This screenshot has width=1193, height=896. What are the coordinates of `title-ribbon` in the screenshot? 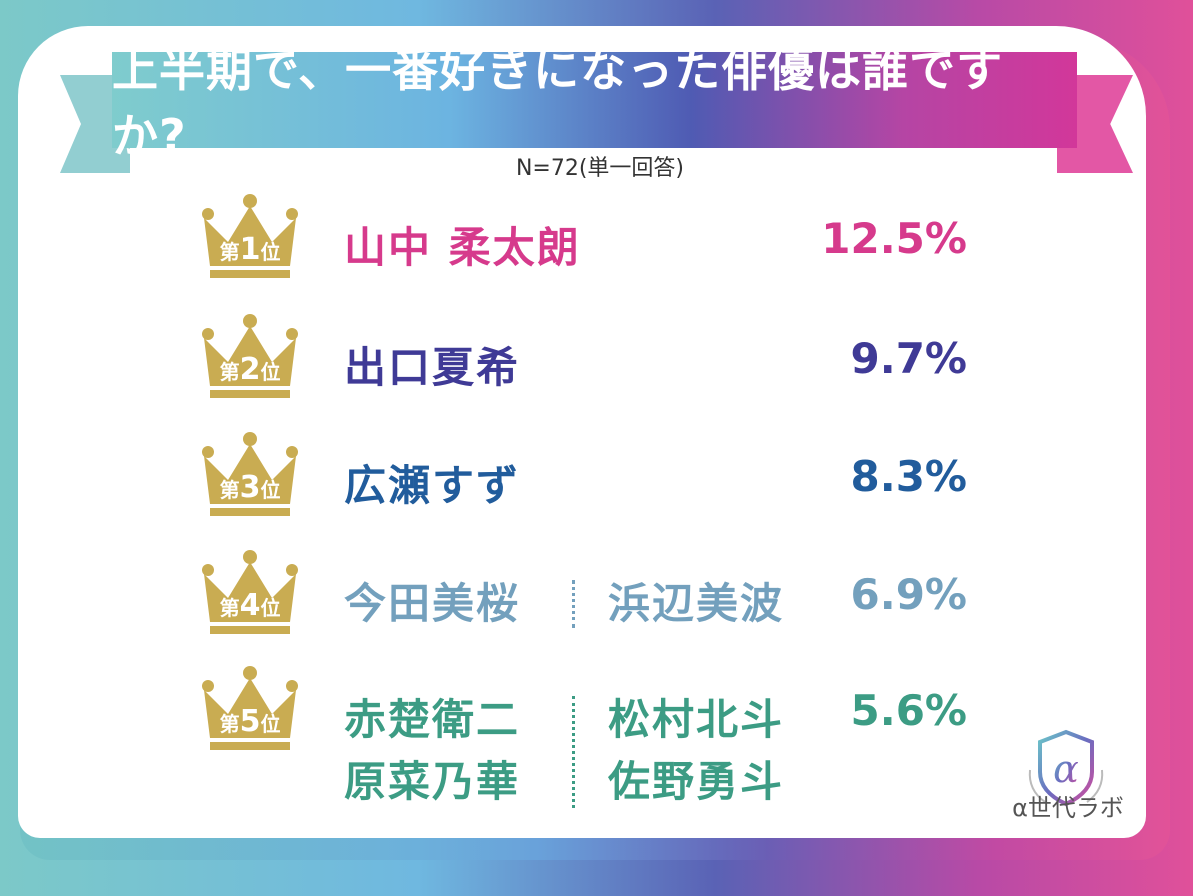 It's located at (594, 100).